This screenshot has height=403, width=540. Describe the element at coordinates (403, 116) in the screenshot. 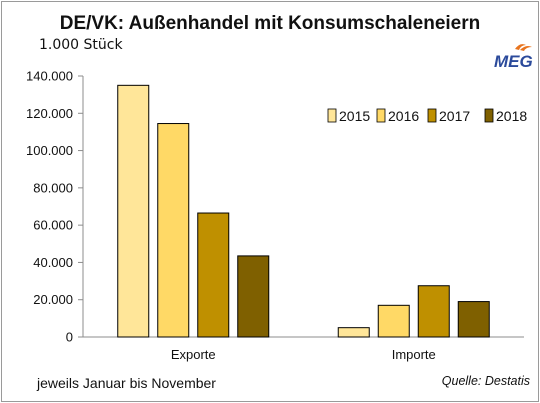

I see `legend-label-2016: 2016` at that location.